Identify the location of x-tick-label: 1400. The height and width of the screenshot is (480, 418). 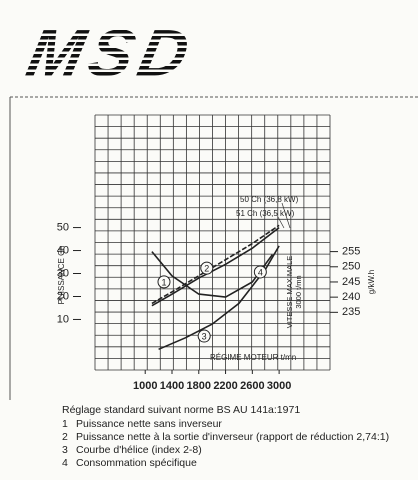
(172, 386).